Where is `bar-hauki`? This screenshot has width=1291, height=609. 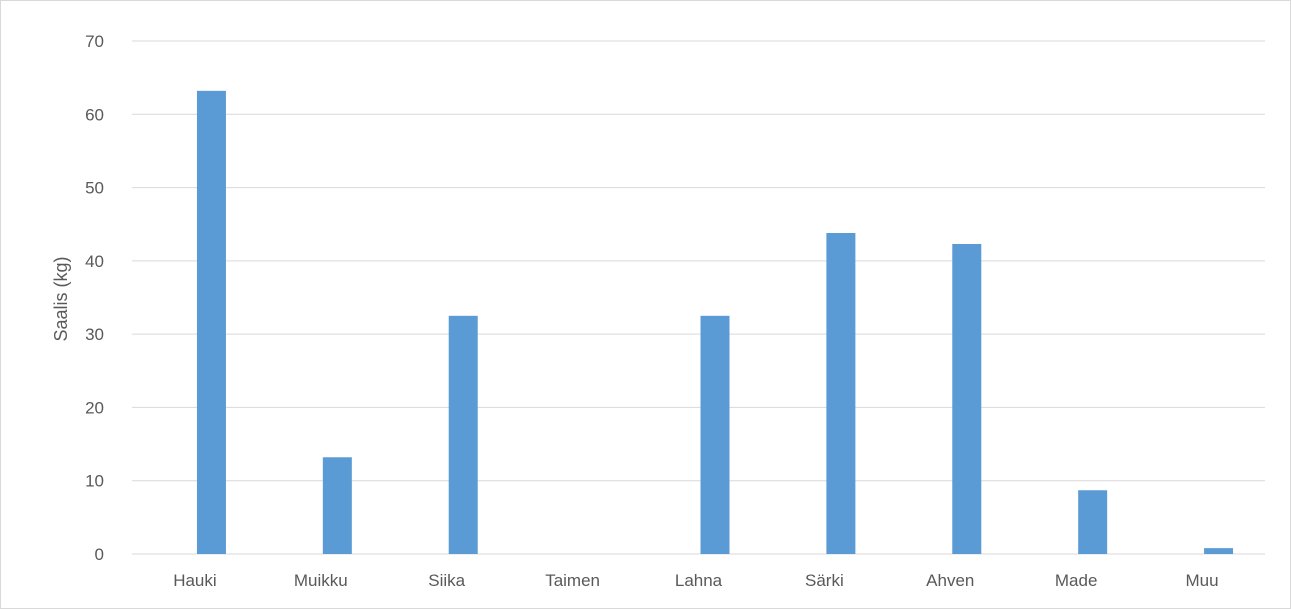
bar-hauki is located at coordinates (211, 322).